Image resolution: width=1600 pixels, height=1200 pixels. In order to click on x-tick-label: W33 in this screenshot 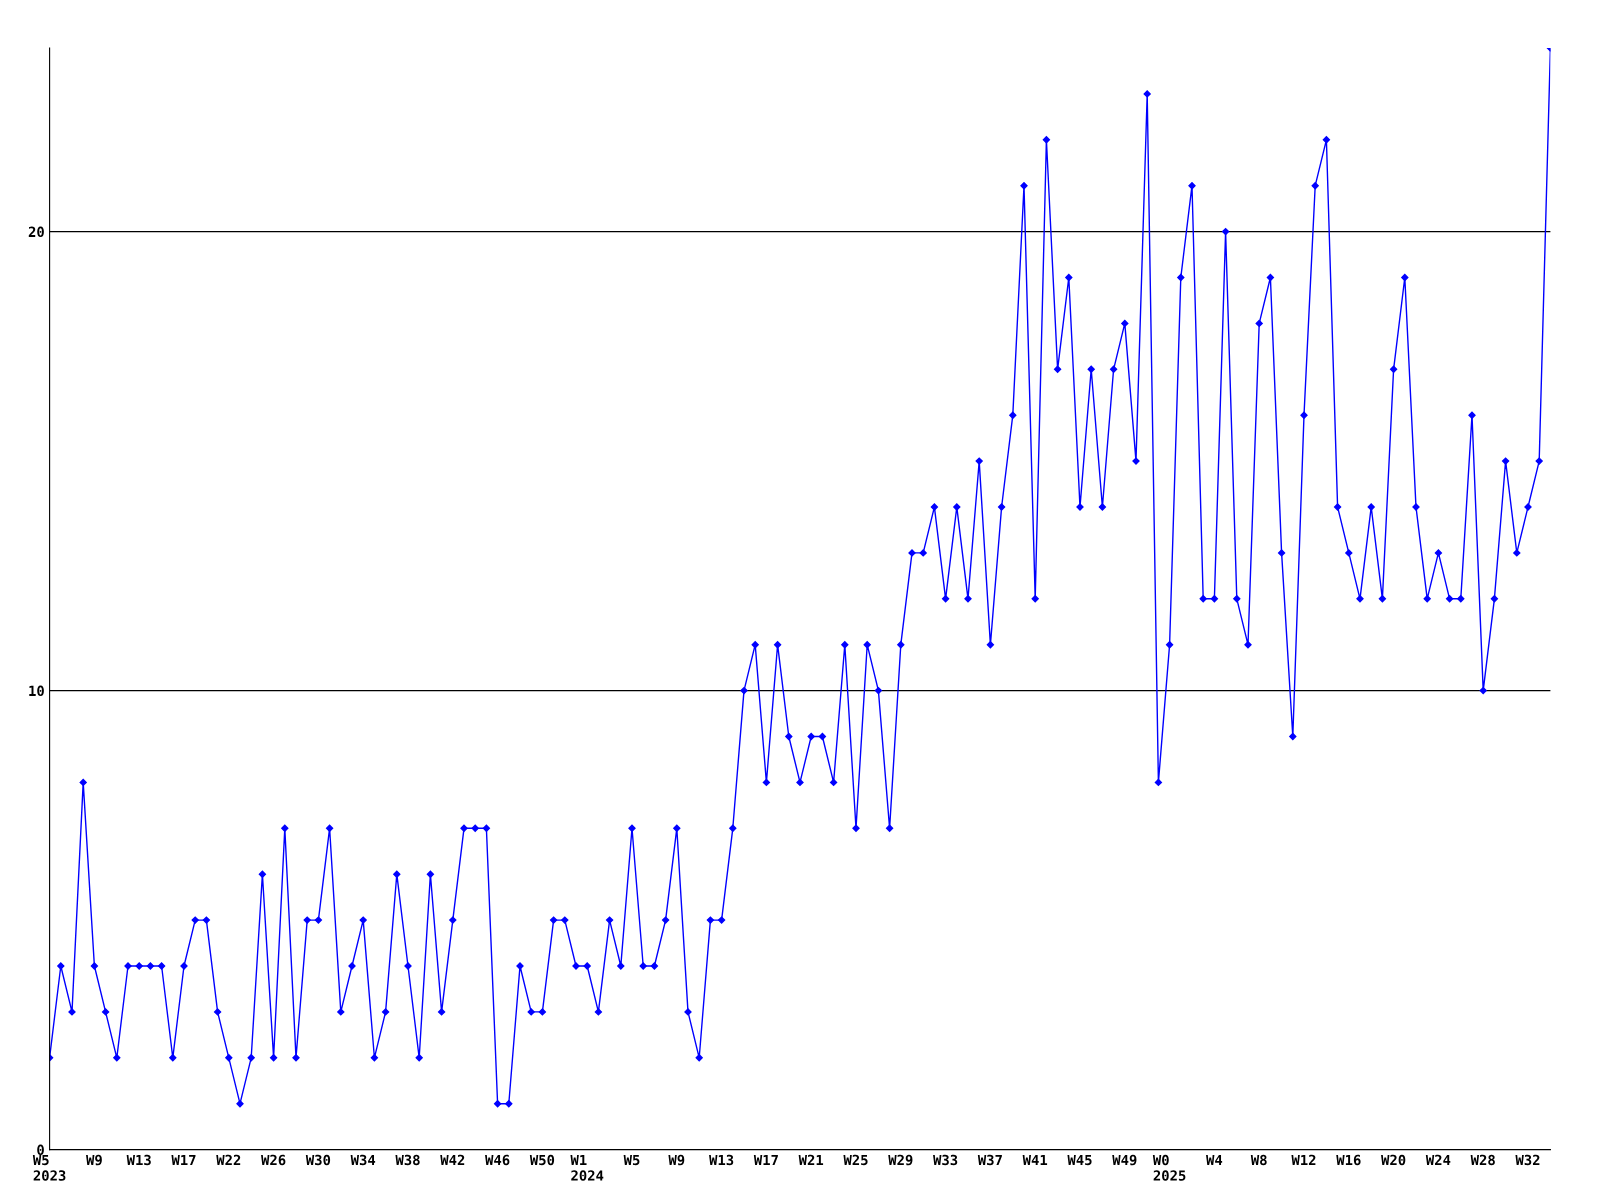, I will do `click(945, 1160)`.